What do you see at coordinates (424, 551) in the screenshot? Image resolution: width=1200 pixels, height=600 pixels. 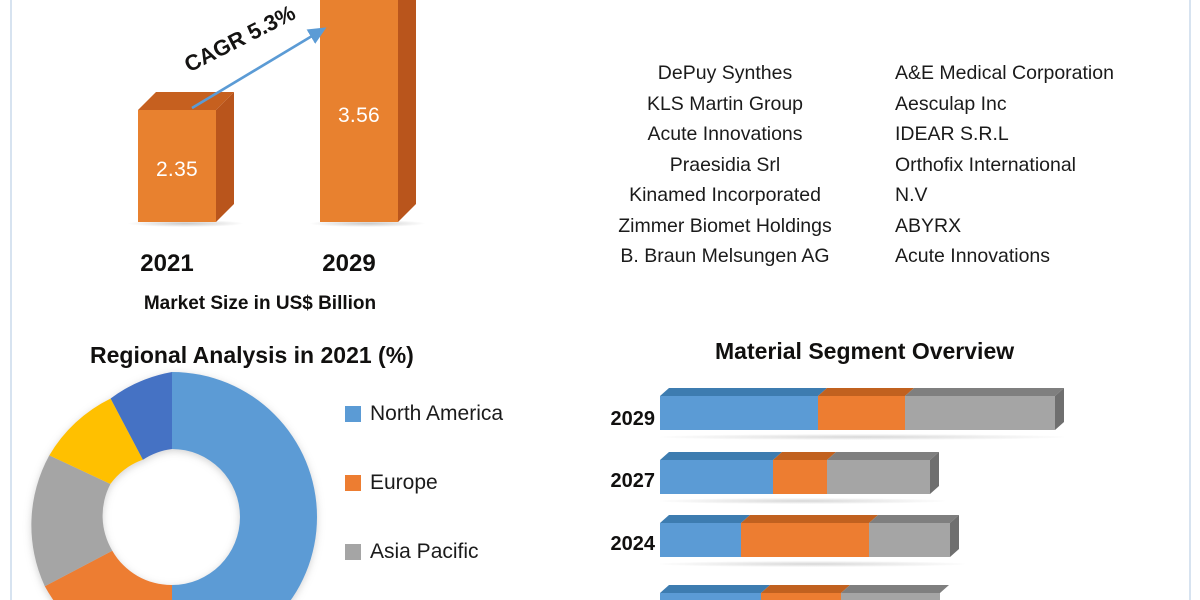 I see `legend-label: Asia Pacific` at bounding box center [424, 551].